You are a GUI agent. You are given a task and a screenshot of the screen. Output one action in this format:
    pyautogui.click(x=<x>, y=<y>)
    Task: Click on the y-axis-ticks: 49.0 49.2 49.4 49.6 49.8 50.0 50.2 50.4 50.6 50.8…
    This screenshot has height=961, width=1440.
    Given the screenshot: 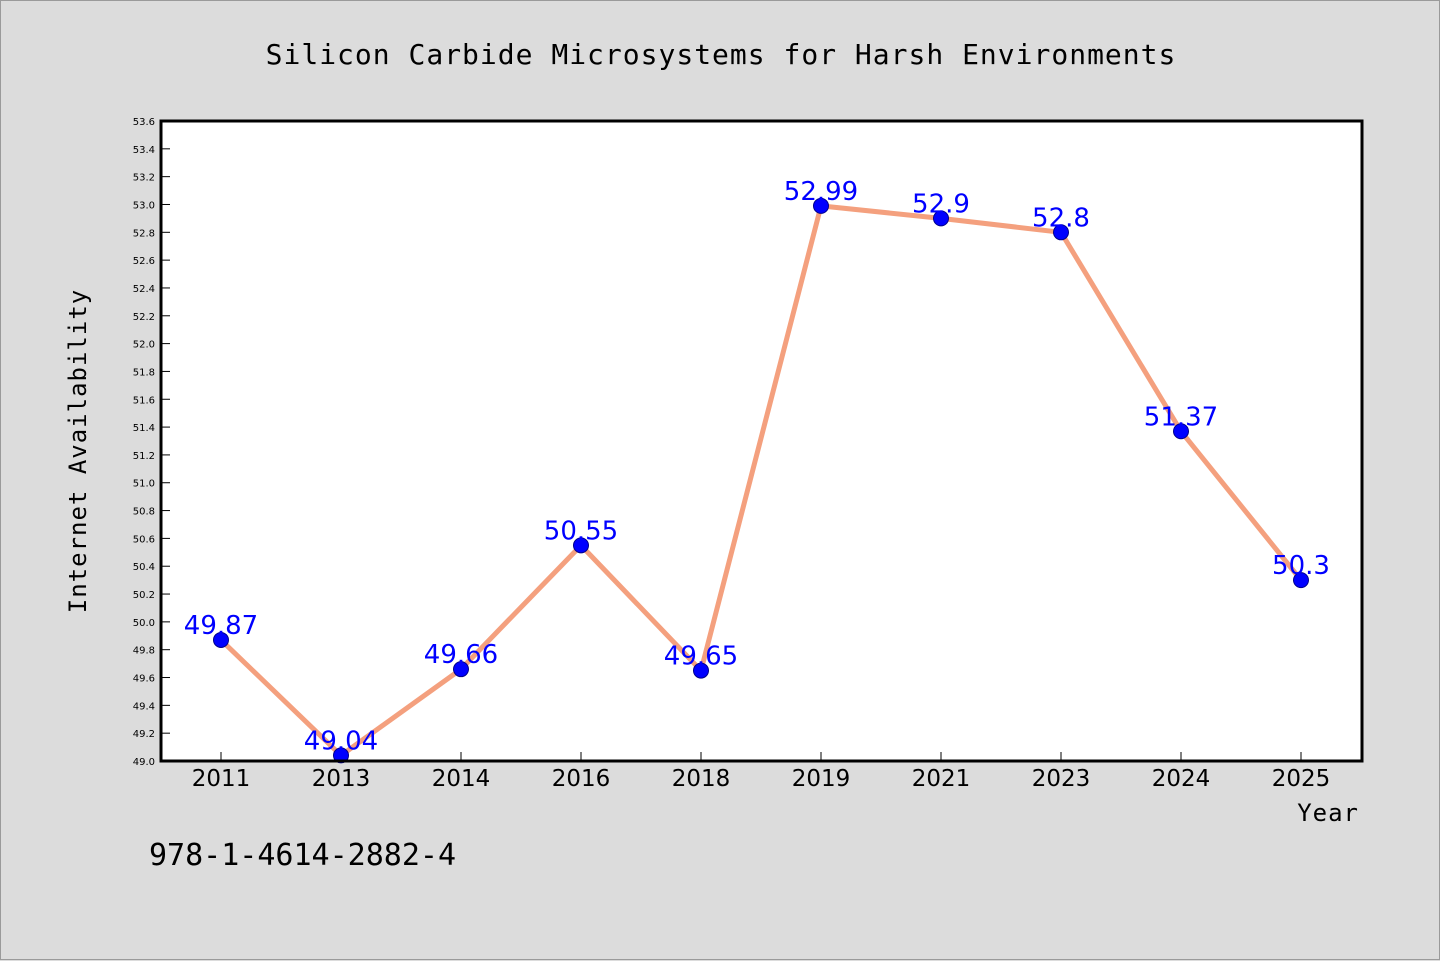 What is the action you would take?
    pyautogui.click(x=151, y=442)
    